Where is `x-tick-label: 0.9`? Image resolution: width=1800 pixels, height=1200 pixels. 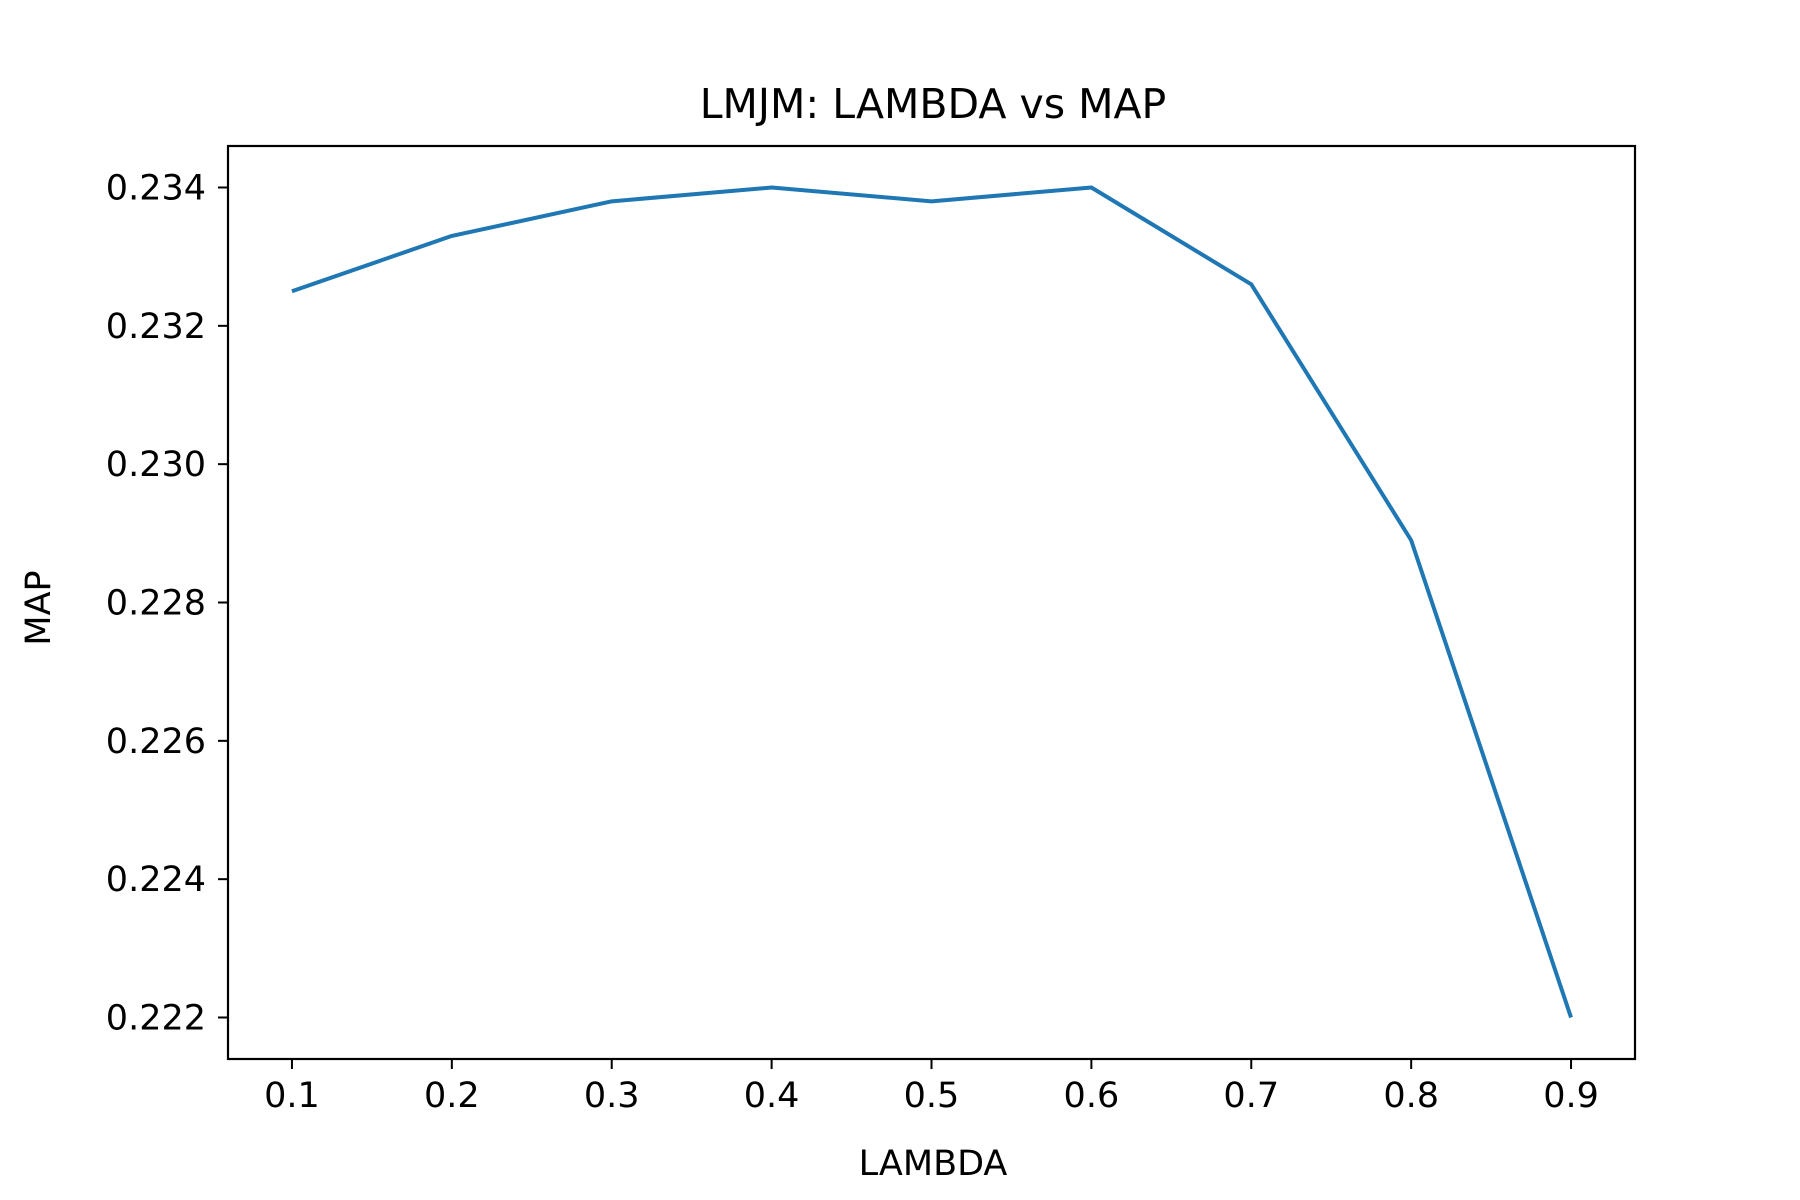 x-tick-label: 0.9 is located at coordinates (1571, 1096).